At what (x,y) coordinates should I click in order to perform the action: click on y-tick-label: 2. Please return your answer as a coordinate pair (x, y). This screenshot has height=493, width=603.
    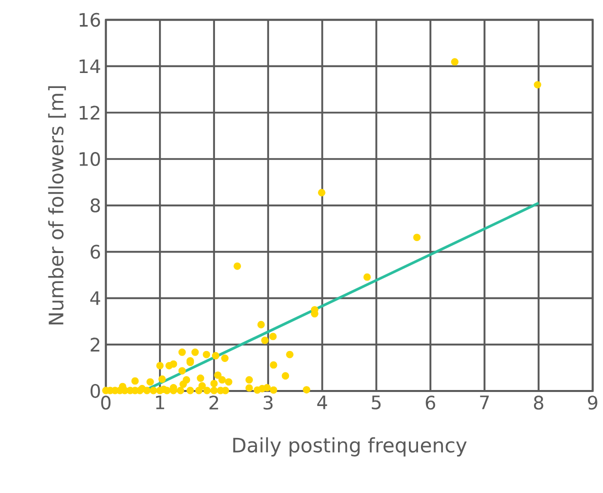
    Looking at the image, I should click on (95, 345).